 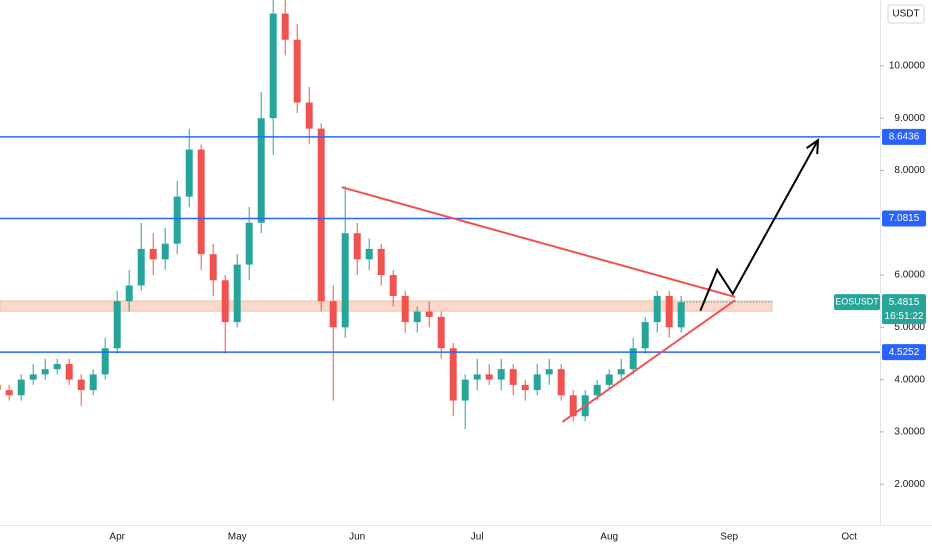 I want to click on currency-box, so click(x=906, y=14).